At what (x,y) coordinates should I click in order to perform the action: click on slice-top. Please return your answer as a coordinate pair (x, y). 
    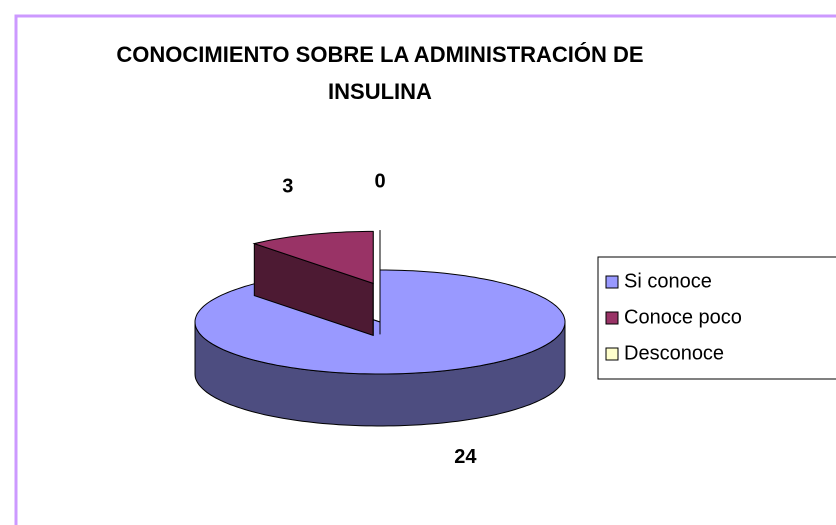
    Looking at the image, I should click on (313, 257).